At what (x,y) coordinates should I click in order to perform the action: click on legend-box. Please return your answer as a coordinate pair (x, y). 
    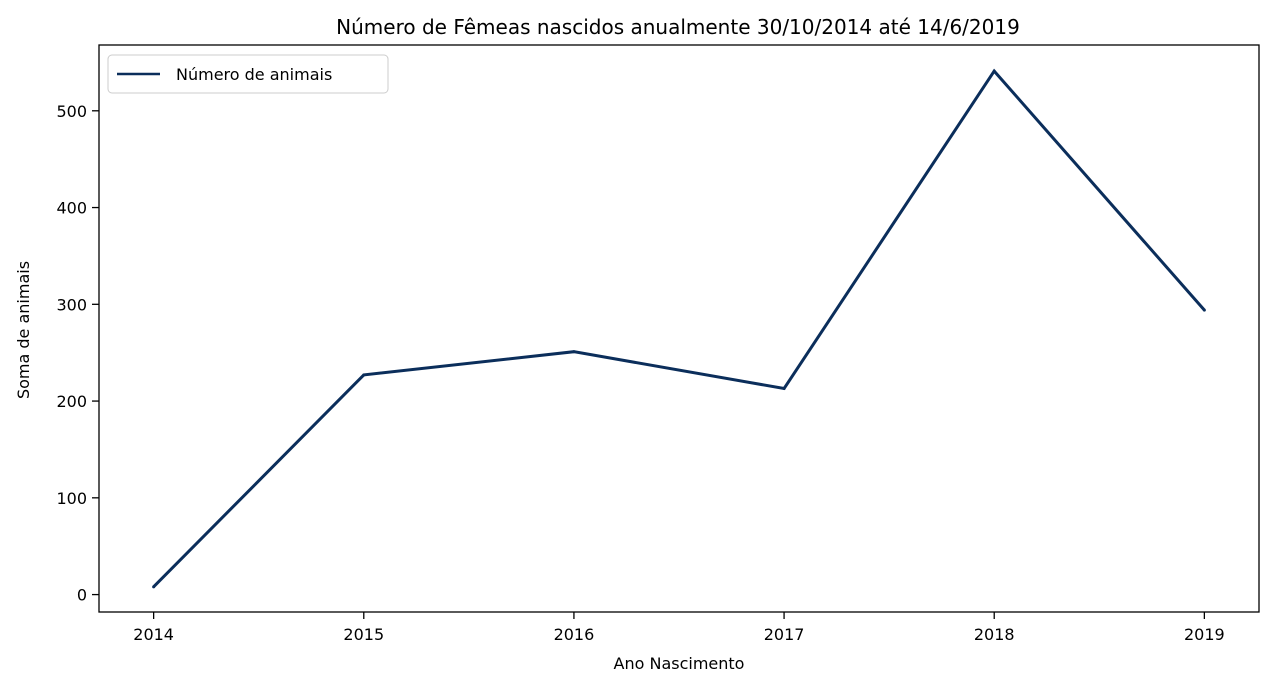
    Looking at the image, I should click on (248, 74).